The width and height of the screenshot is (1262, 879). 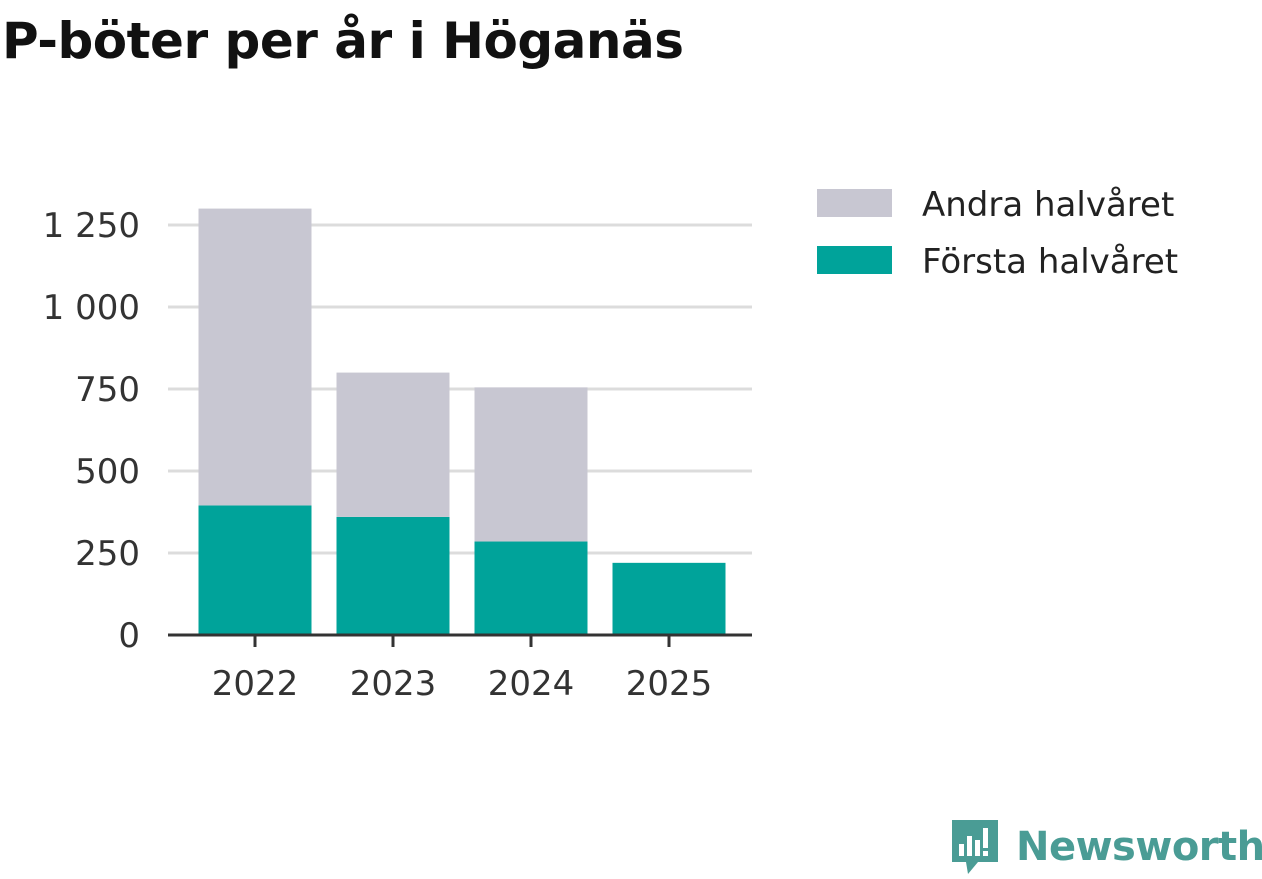 What do you see at coordinates (1050, 262) in the screenshot?
I see `legend-label: Första halvåret` at bounding box center [1050, 262].